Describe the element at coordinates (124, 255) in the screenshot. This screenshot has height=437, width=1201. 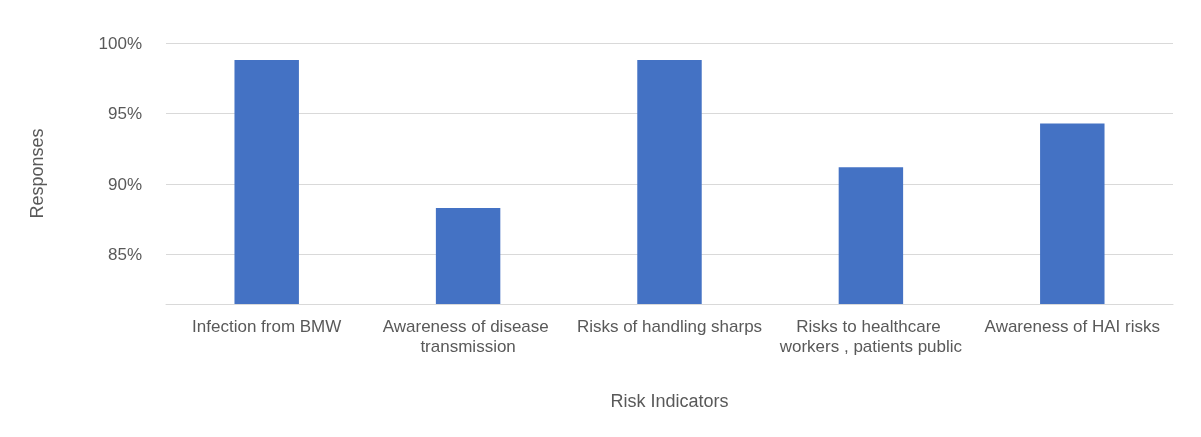
I see `y-tick-label: 85%` at that location.